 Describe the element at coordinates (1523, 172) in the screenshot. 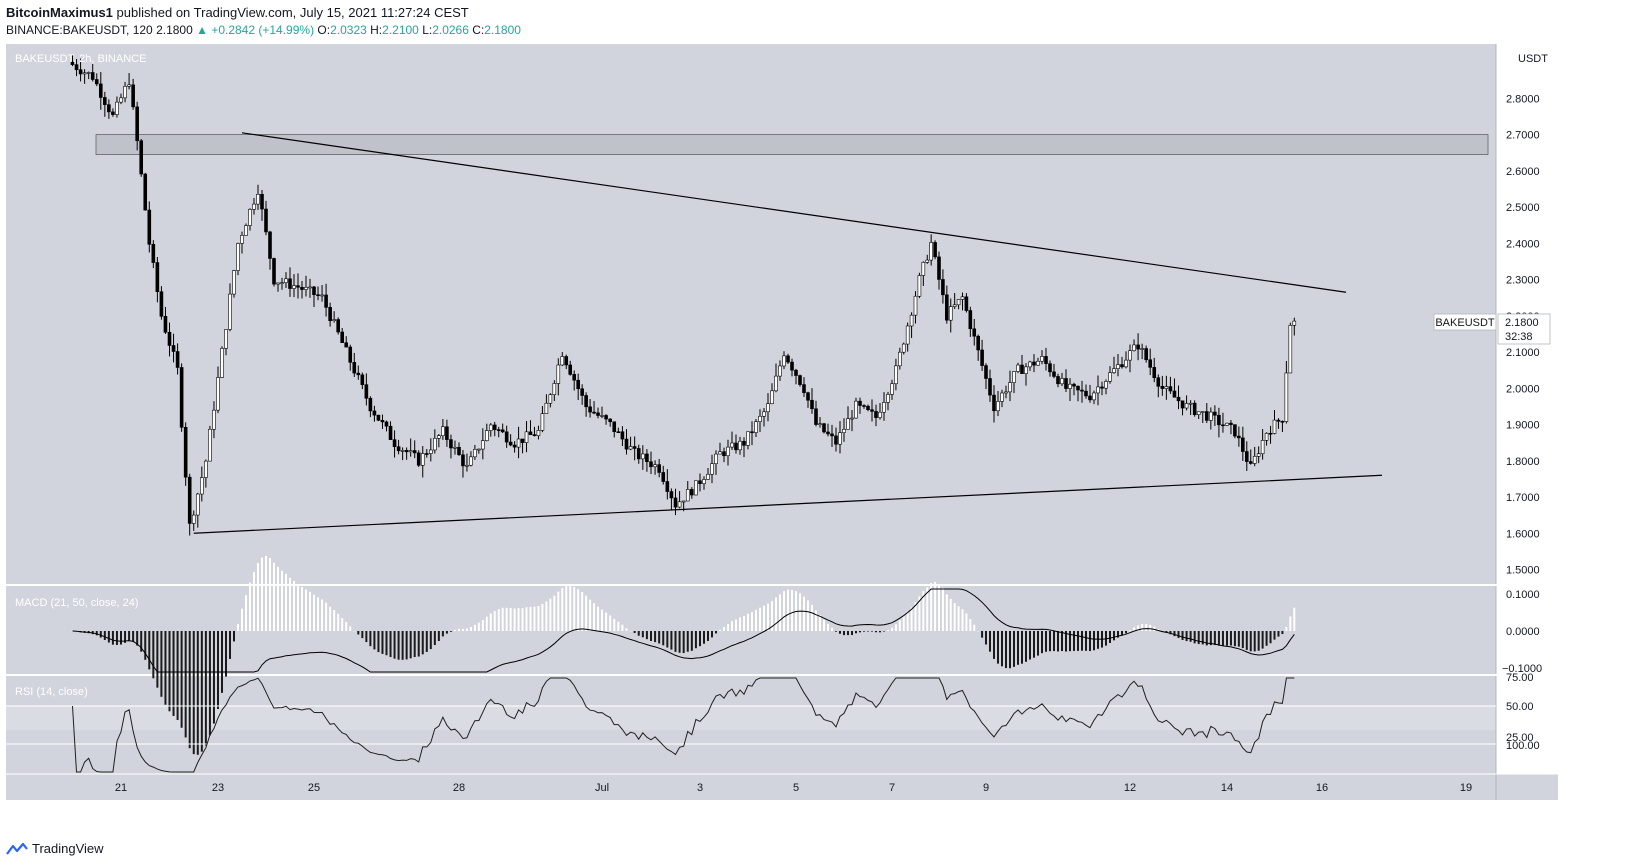

I see `price-tick-label: 2.6000` at that location.